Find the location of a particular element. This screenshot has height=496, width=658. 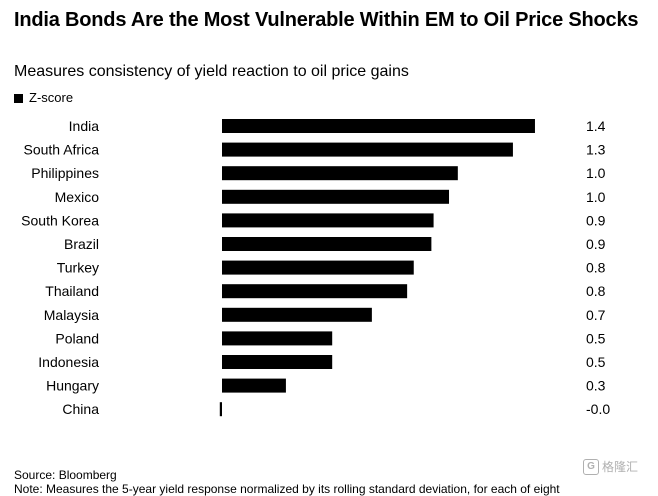

legend: Z-score is located at coordinates (43, 98).